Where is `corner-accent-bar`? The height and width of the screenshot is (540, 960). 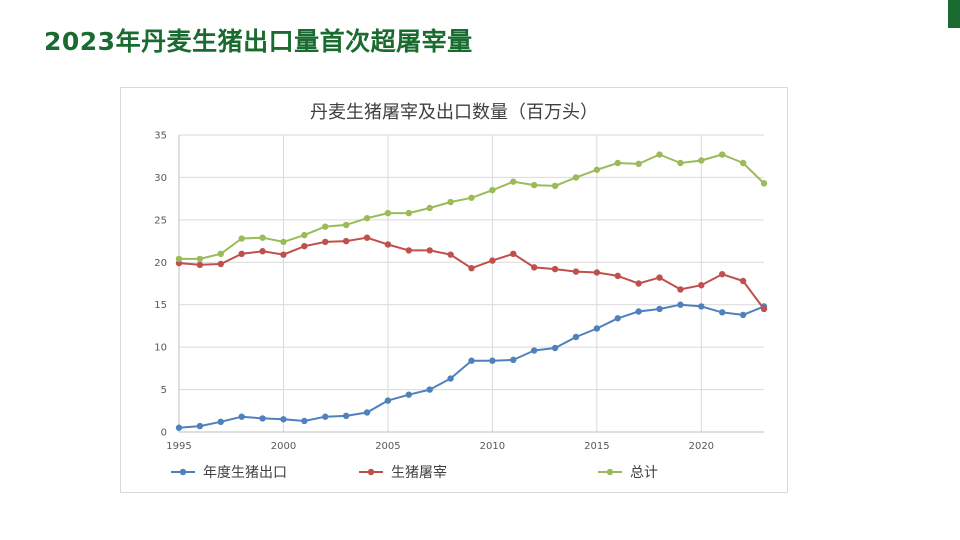
corner-accent-bar is located at coordinates (954, 14).